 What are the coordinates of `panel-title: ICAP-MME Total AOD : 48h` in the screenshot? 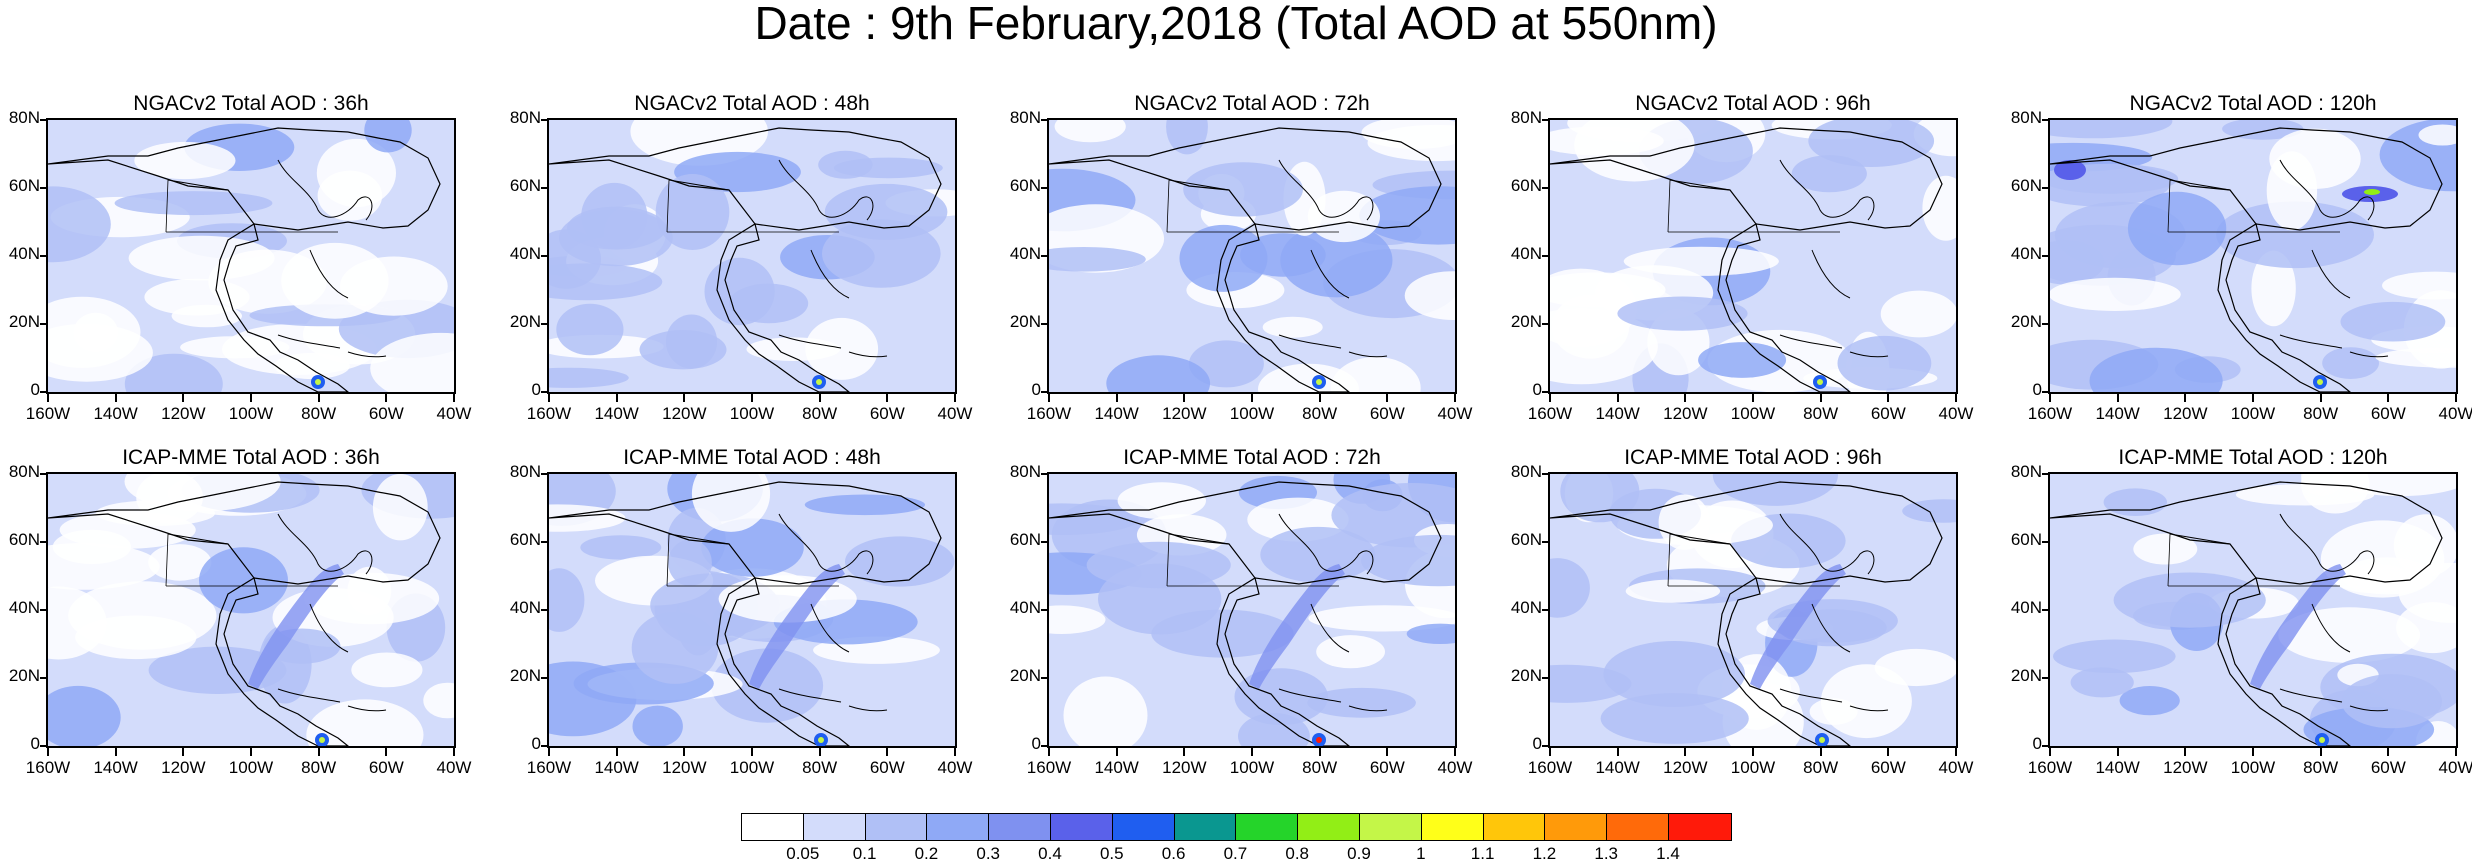 It's located at (752, 457).